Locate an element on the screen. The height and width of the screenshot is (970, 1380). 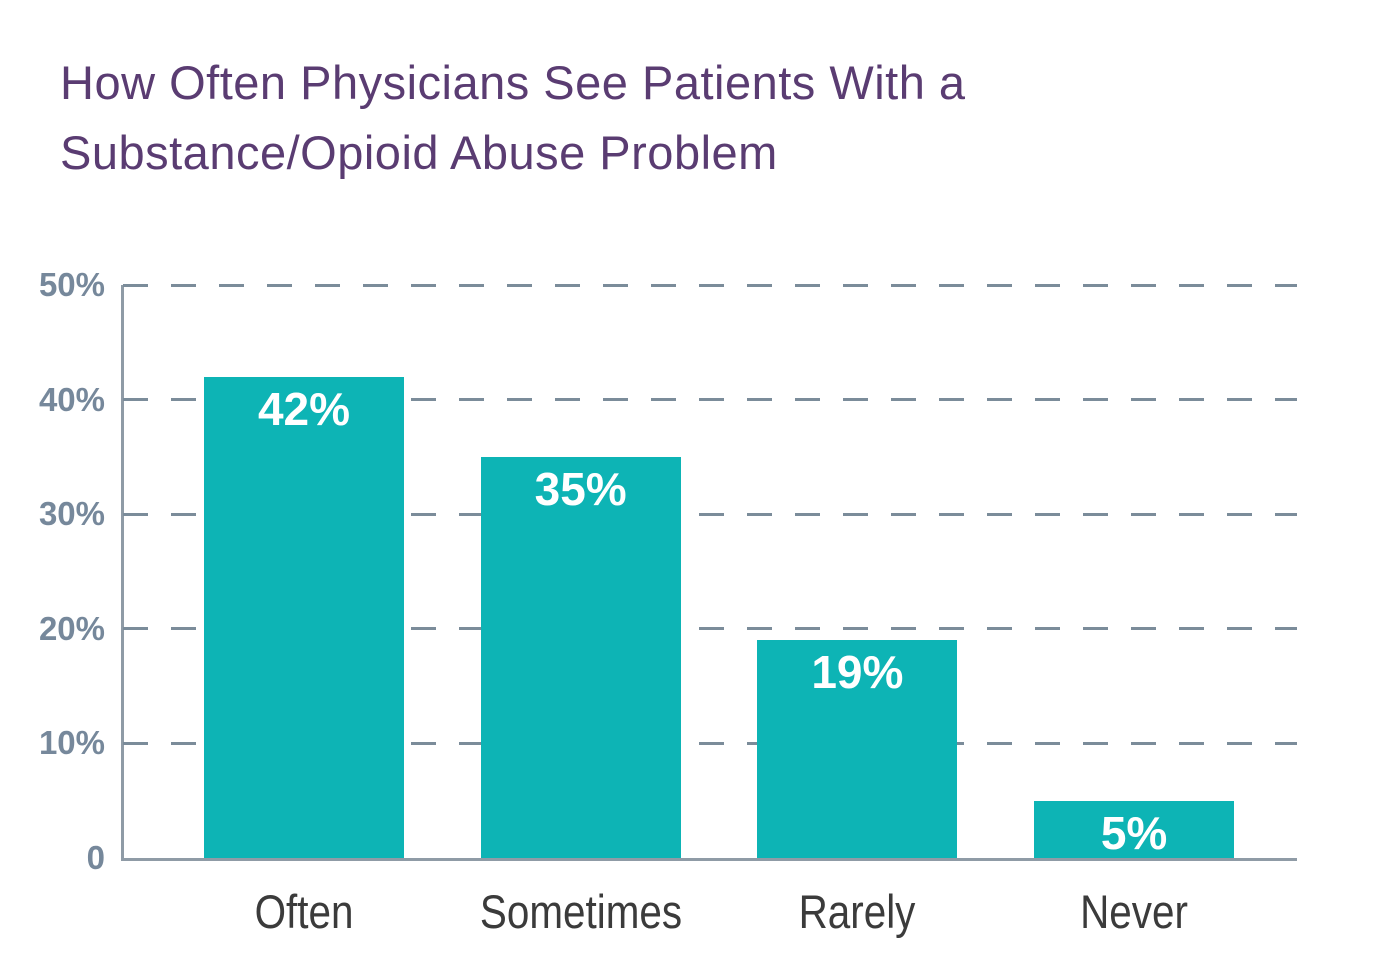
bar-value-label-rarely: 19% is located at coordinates (857, 672).